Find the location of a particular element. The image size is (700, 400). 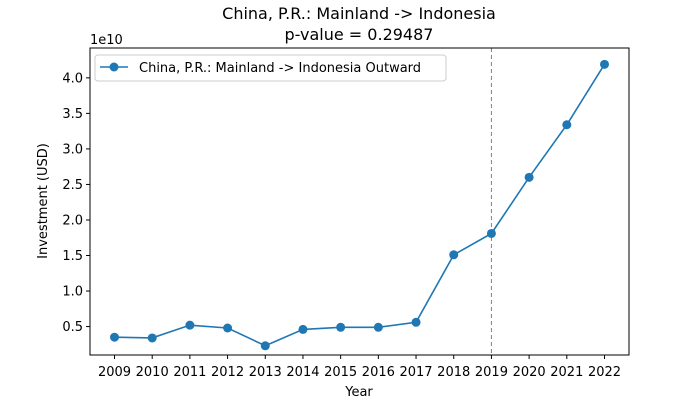

y-tick-label: 0.5 is located at coordinates (72, 327).